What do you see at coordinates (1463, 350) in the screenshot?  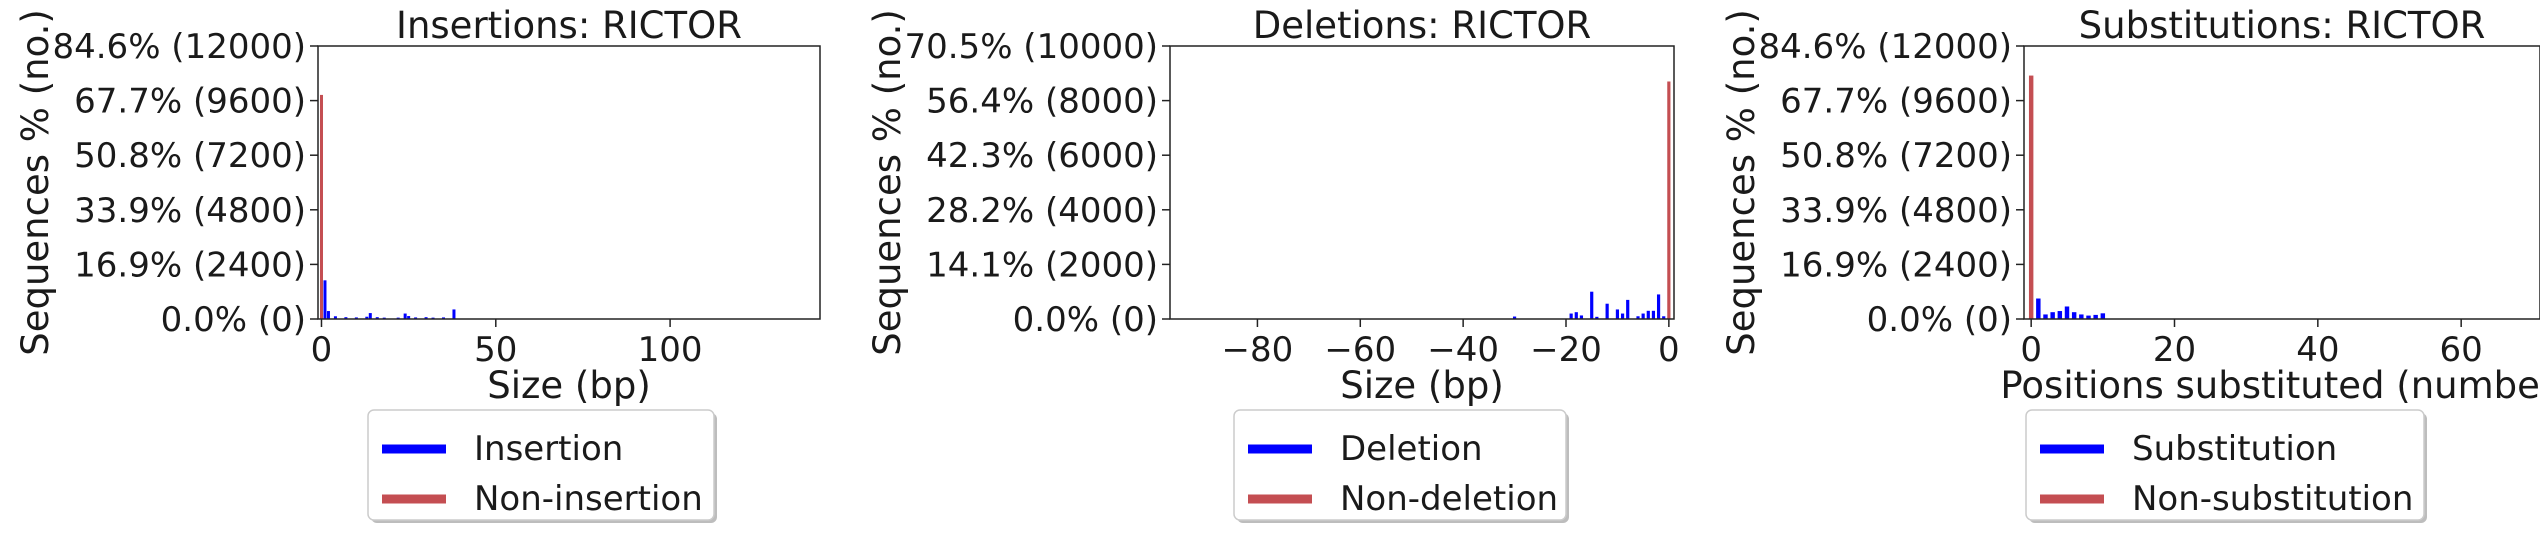 I see `x-tick-label: −40` at bounding box center [1463, 350].